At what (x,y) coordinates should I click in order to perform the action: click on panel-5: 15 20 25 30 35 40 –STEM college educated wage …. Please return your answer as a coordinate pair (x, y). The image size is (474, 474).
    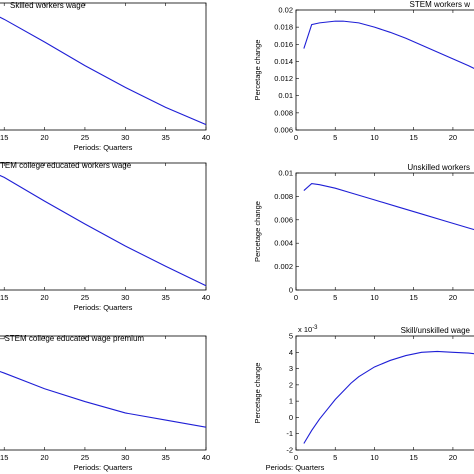
    Looking at the image, I should click on (105, 403).